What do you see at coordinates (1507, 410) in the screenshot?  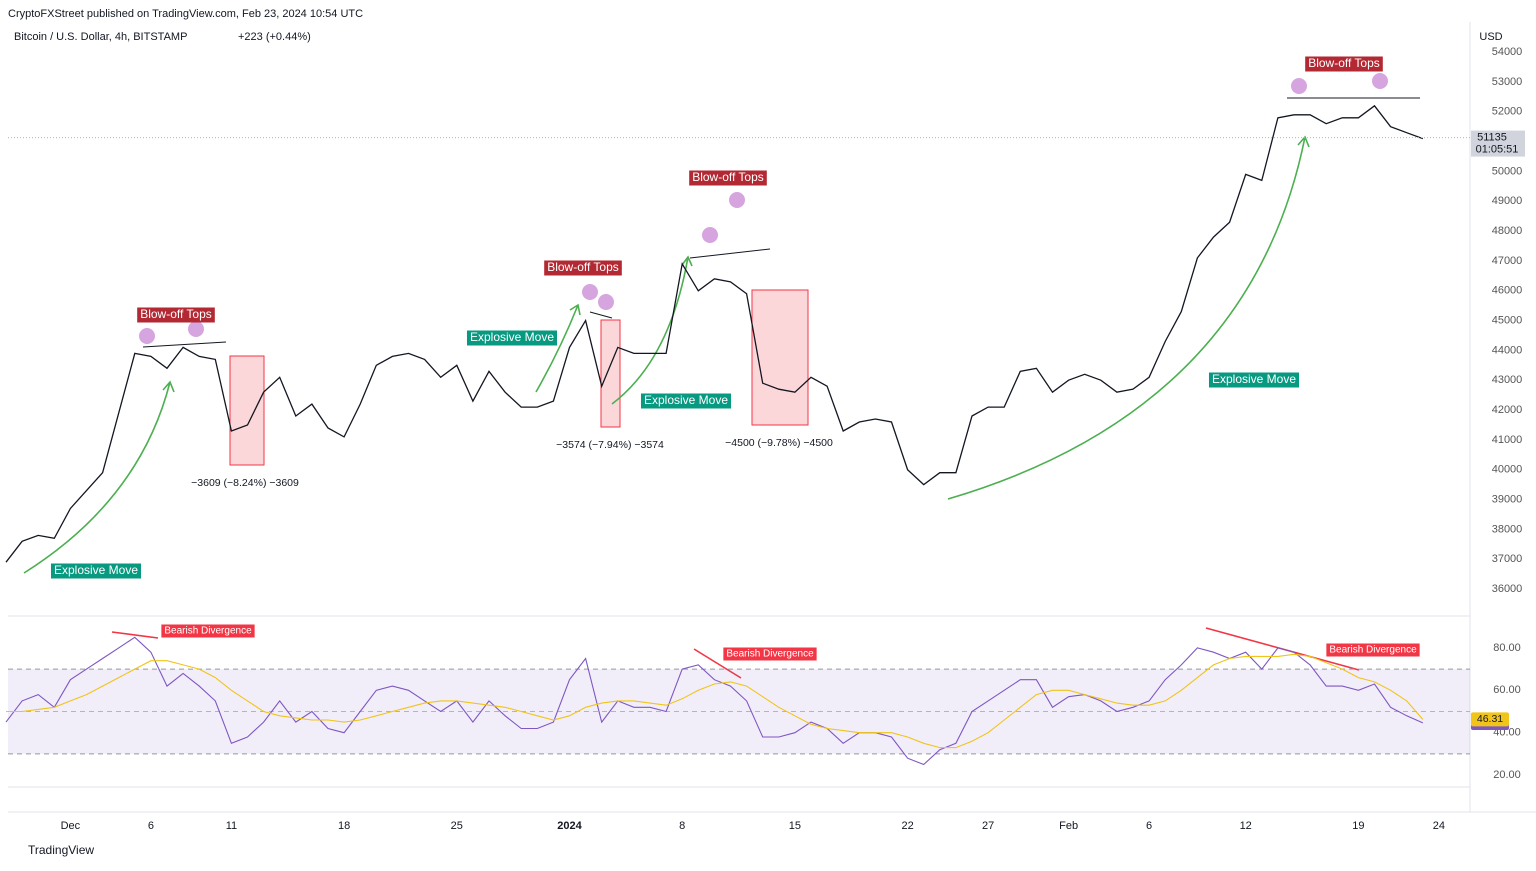 I see `y-tick-label: 42000` at bounding box center [1507, 410].